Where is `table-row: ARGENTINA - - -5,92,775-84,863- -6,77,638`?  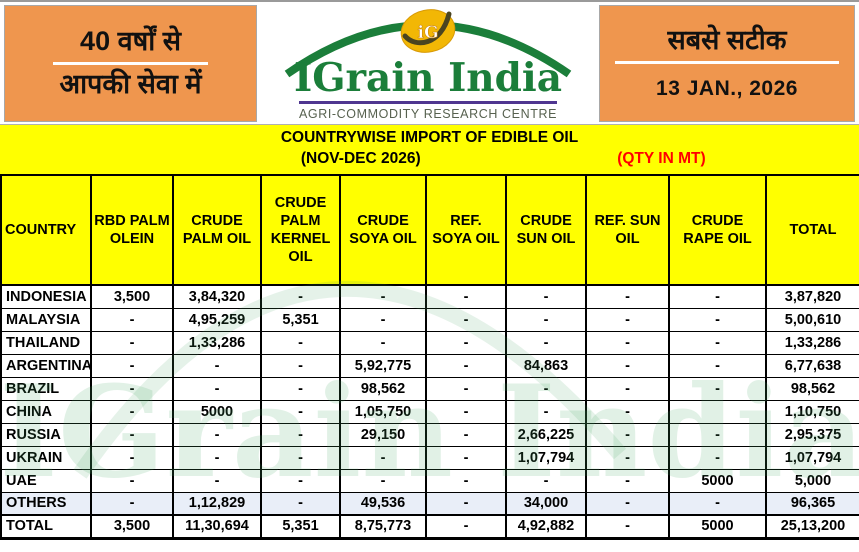 table-row: ARGENTINA - - -5,92,775-84,863- -6,77,638 is located at coordinates (429, 365).